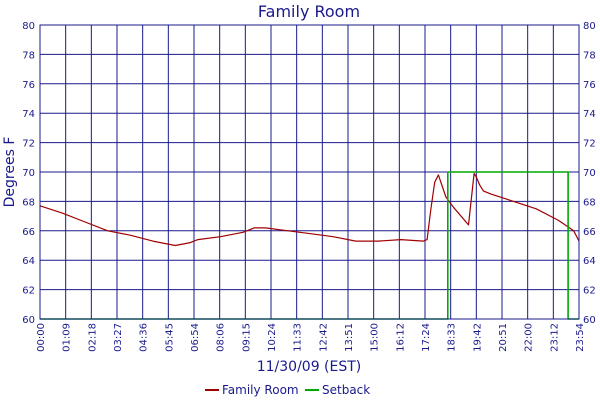  I want to click on y-tick-label-right: 62, so click(589, 291).